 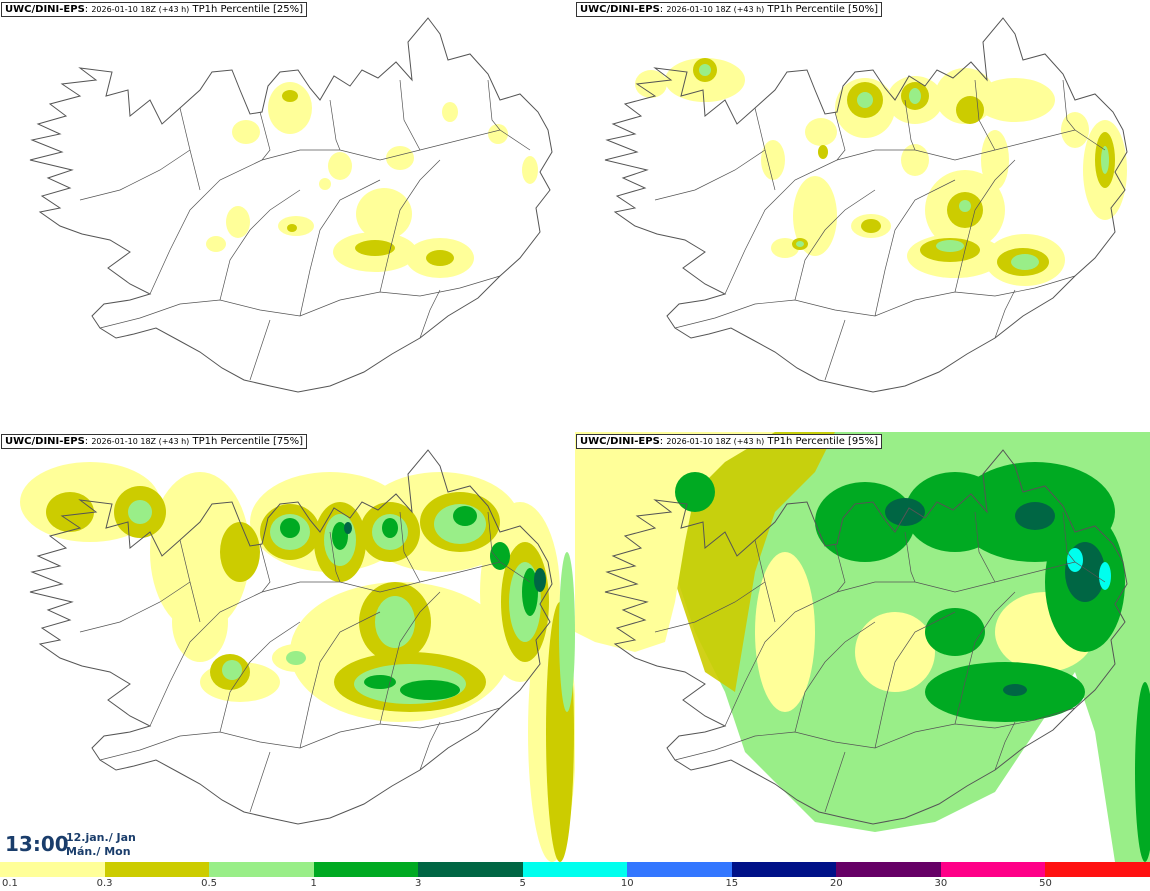 I want to click on precip-moderate-areas, so click(x=368, y=178).